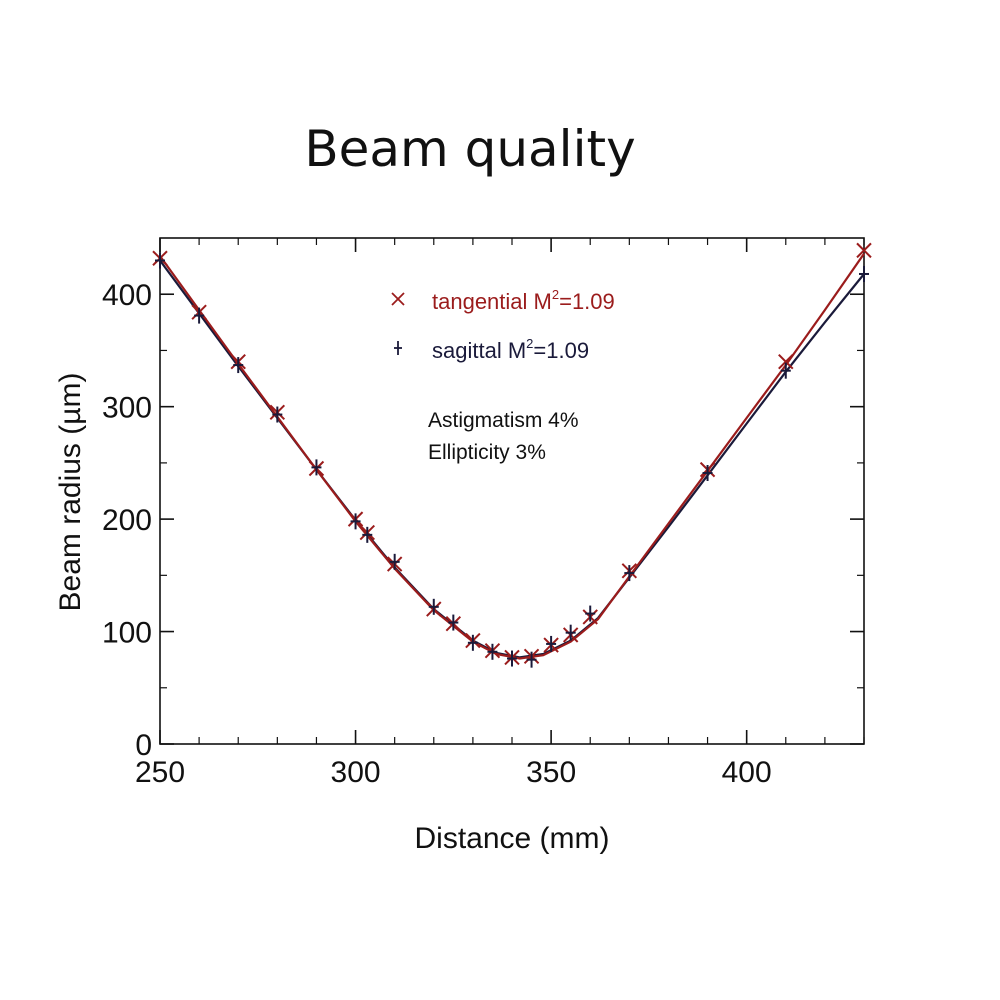 Image resolution: width=1000 pixels, height=1000 pixels. What do you see at coordinates (551, 772) in the screenshot?
I see `x-tick-label: 350` at bounding box center [551, 772].